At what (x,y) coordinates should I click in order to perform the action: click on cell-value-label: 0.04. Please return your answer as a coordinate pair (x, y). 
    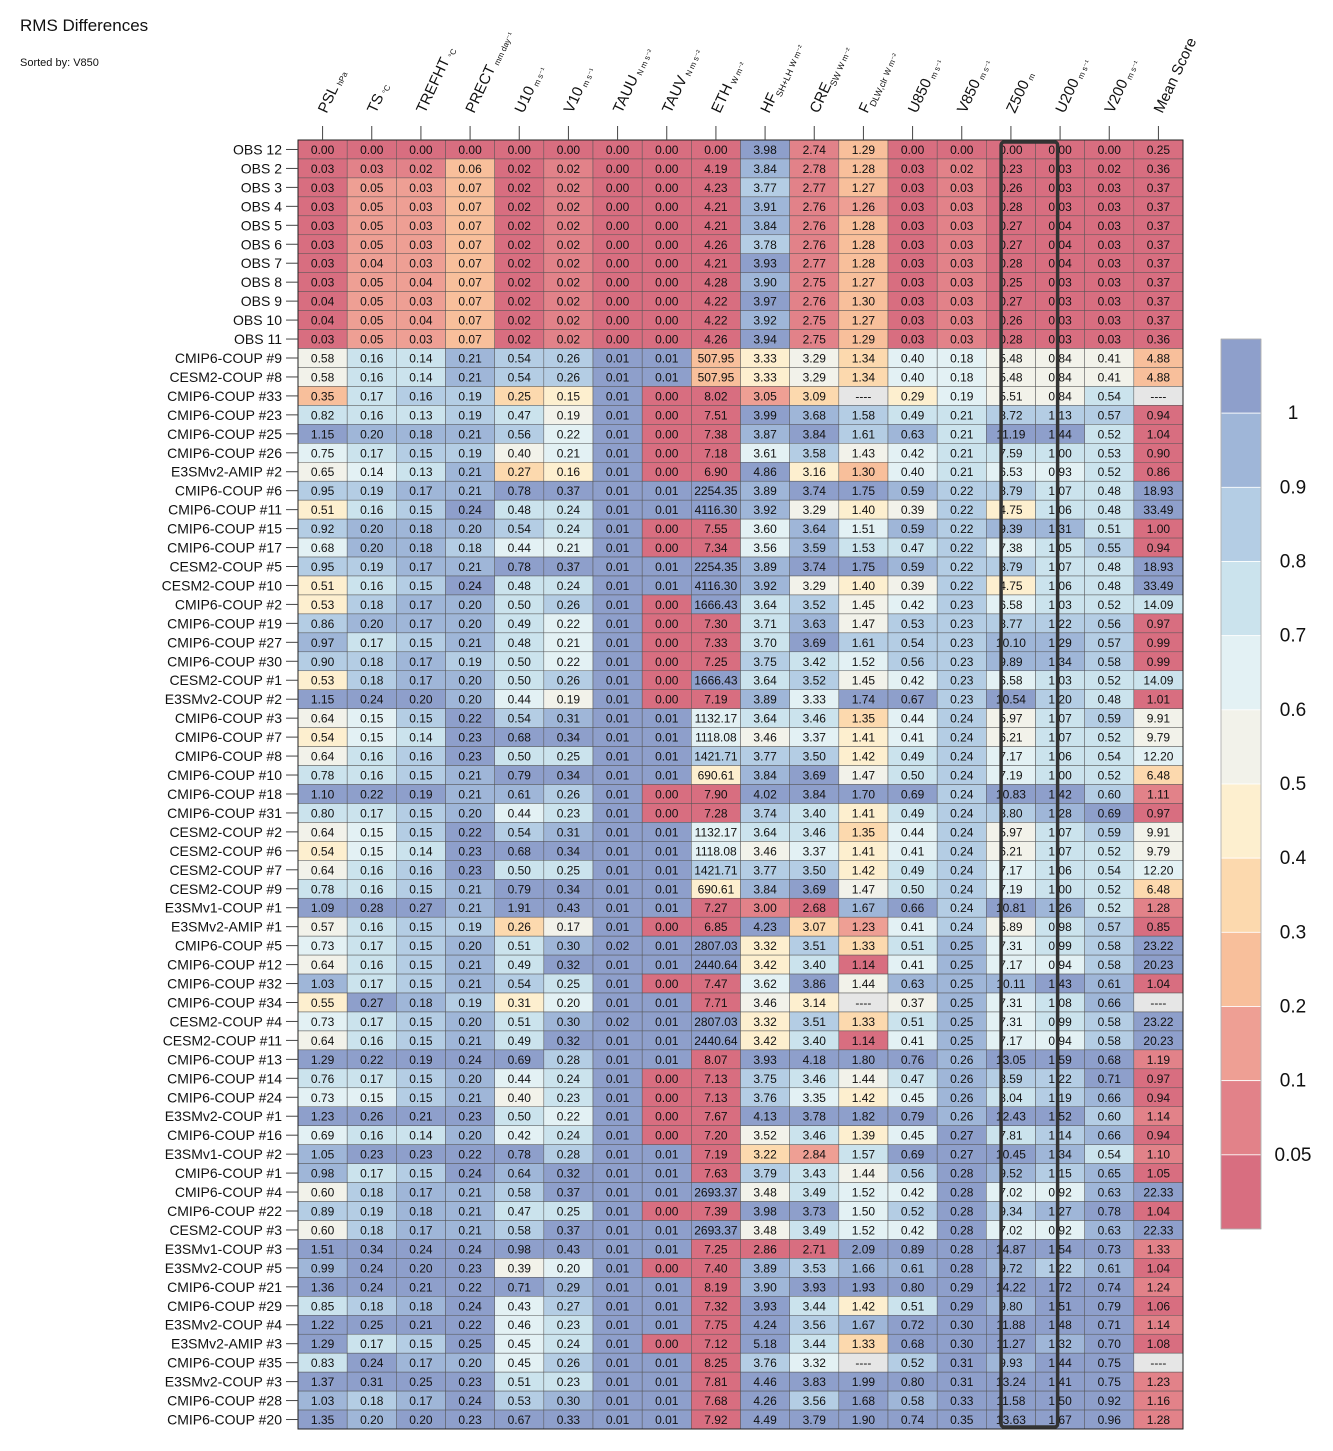
    Looking at the image, I should click on (323, 321).